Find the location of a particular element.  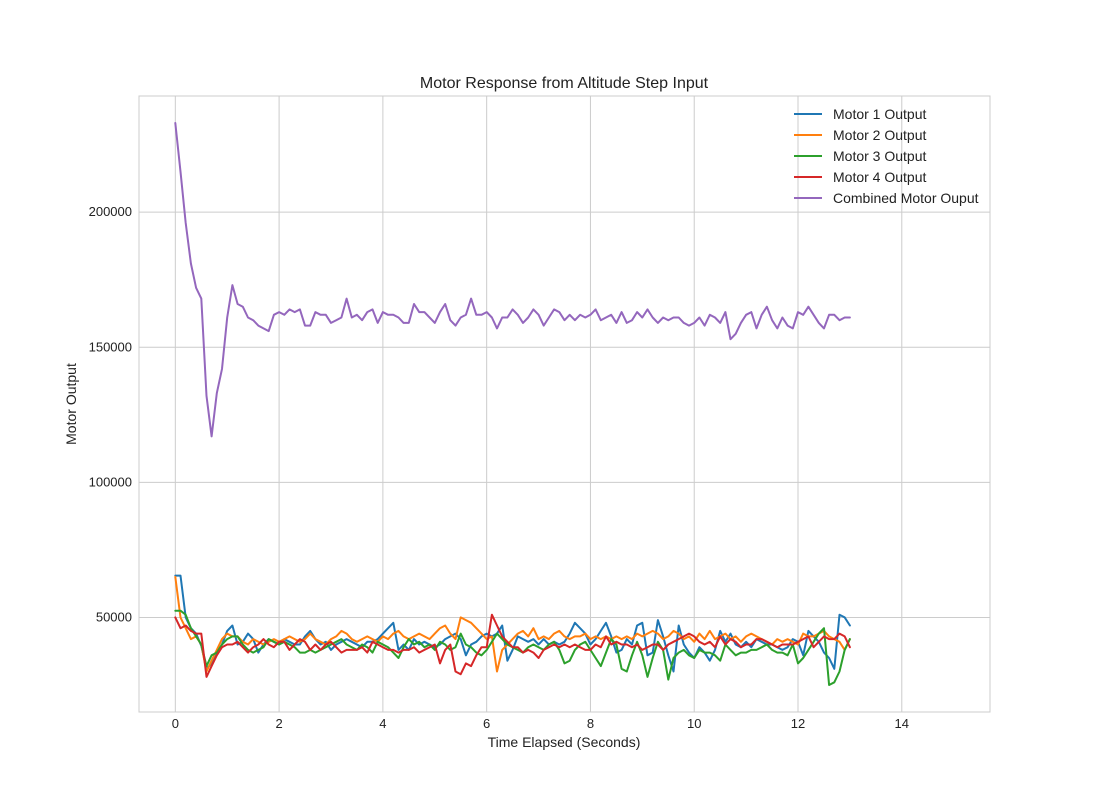

legend-label: Motor 1 Output is located at coordinates (879, 114).